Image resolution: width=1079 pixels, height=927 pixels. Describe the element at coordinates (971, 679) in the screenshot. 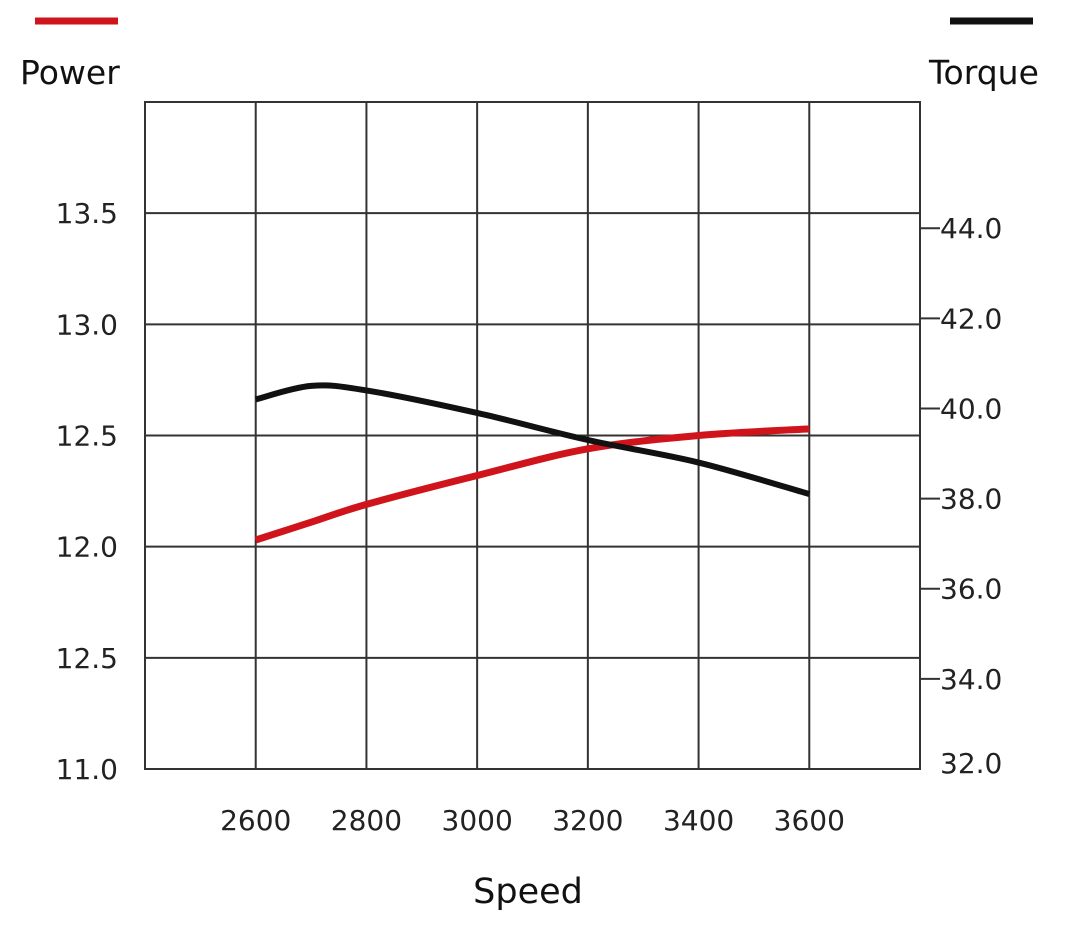

I see `y-right-tick-label: 34.0` at that location.